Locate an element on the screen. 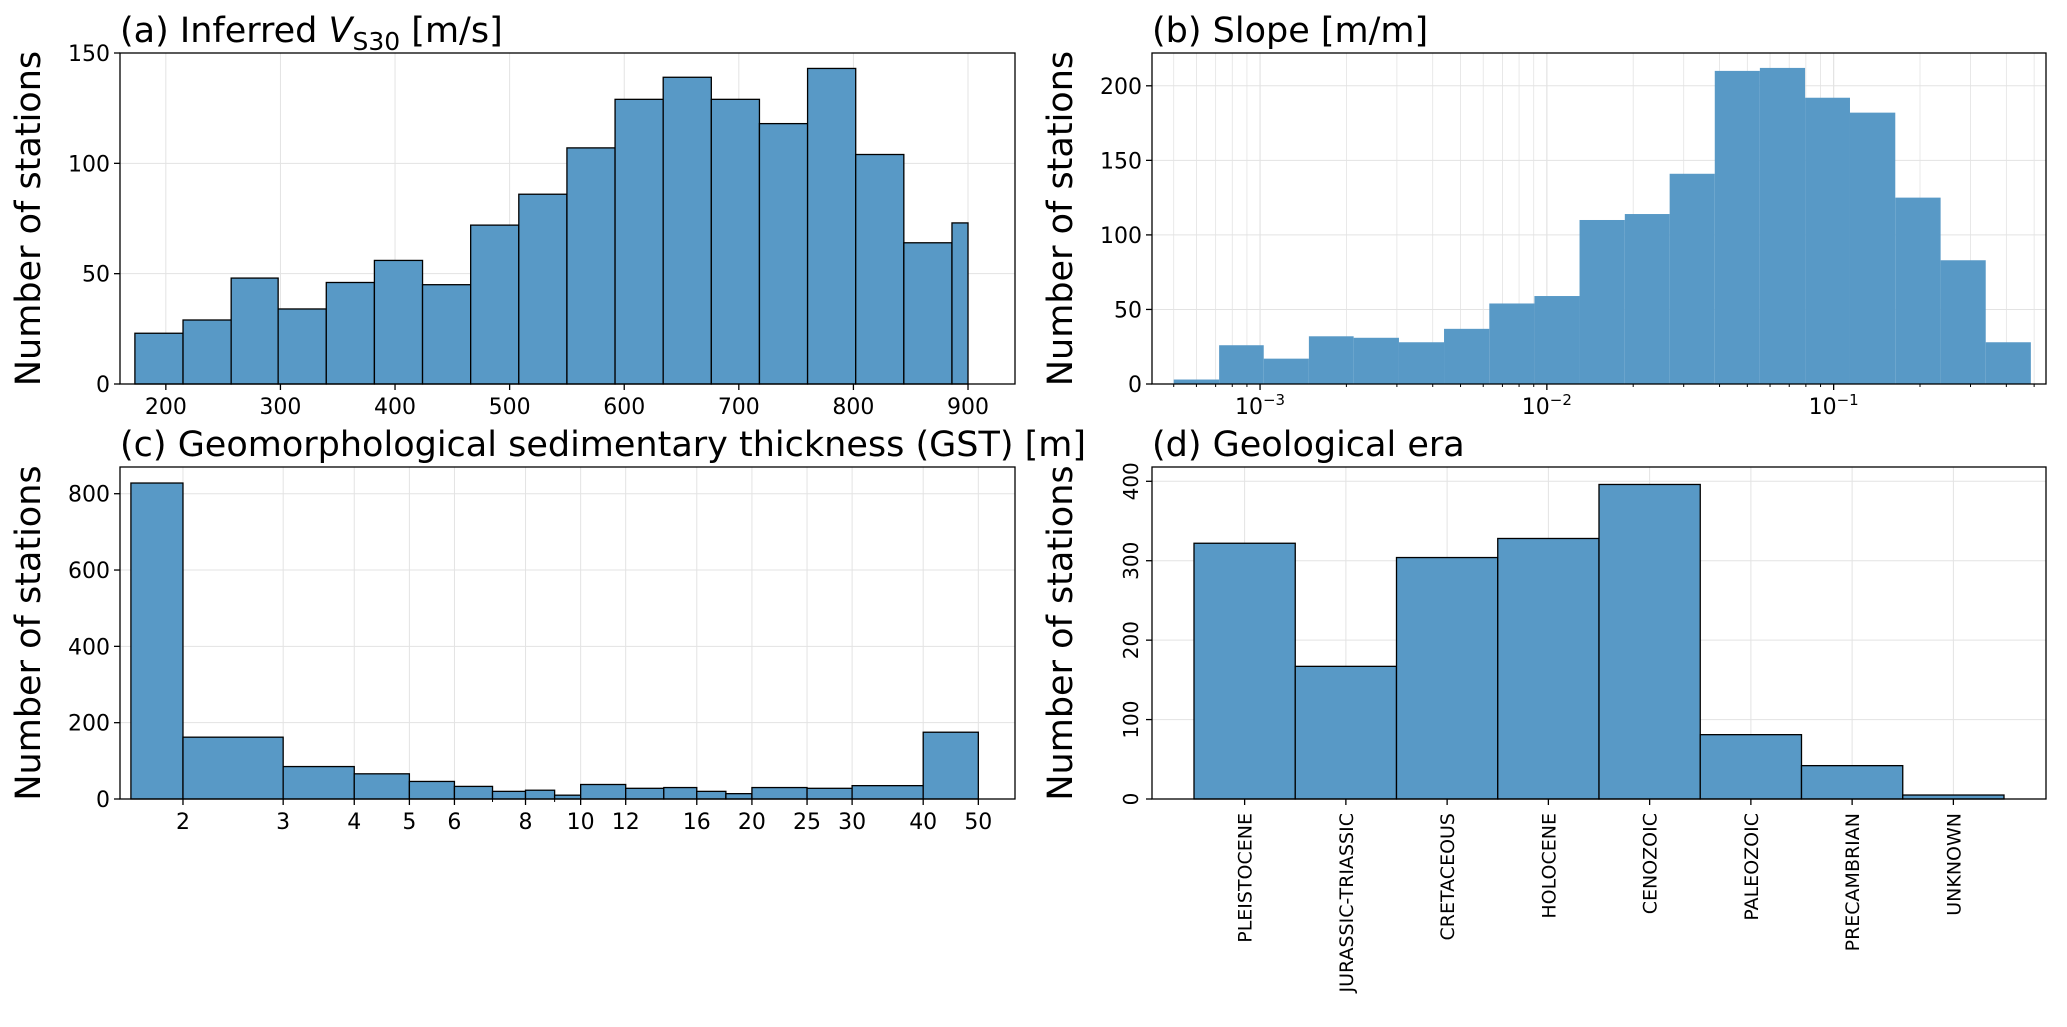 The height and width of the screenshot is (1027, 2067). y-tick-label: 800 is located at coordinates (89, 495).